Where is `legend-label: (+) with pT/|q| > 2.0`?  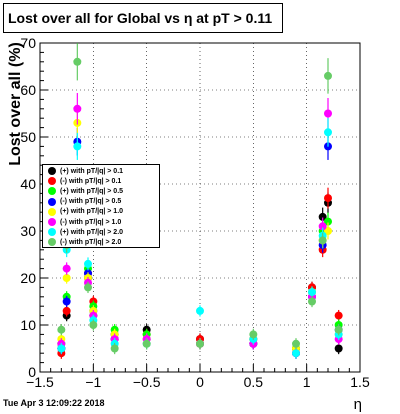
legend-label: (+) with pT/|q| > 2.0 is located at coordinates (92, 232).